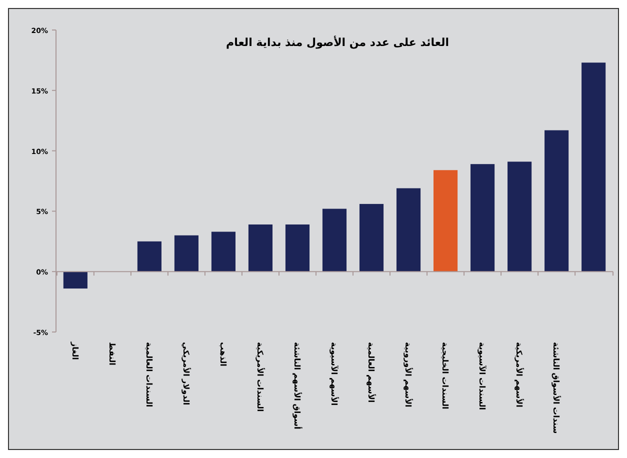 This screenshot has height=458, width=627. What do you see at coordinates (223, 354) in the screenshot?
I see `x-tick-label: الذهب` at bounding box center [223, 354].